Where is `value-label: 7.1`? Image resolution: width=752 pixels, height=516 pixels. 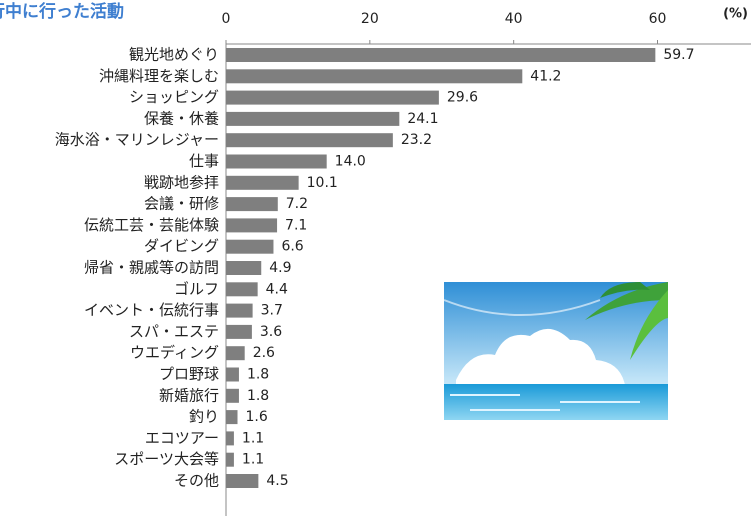 value-label: 7.1 is located at coordinates (296, 225).